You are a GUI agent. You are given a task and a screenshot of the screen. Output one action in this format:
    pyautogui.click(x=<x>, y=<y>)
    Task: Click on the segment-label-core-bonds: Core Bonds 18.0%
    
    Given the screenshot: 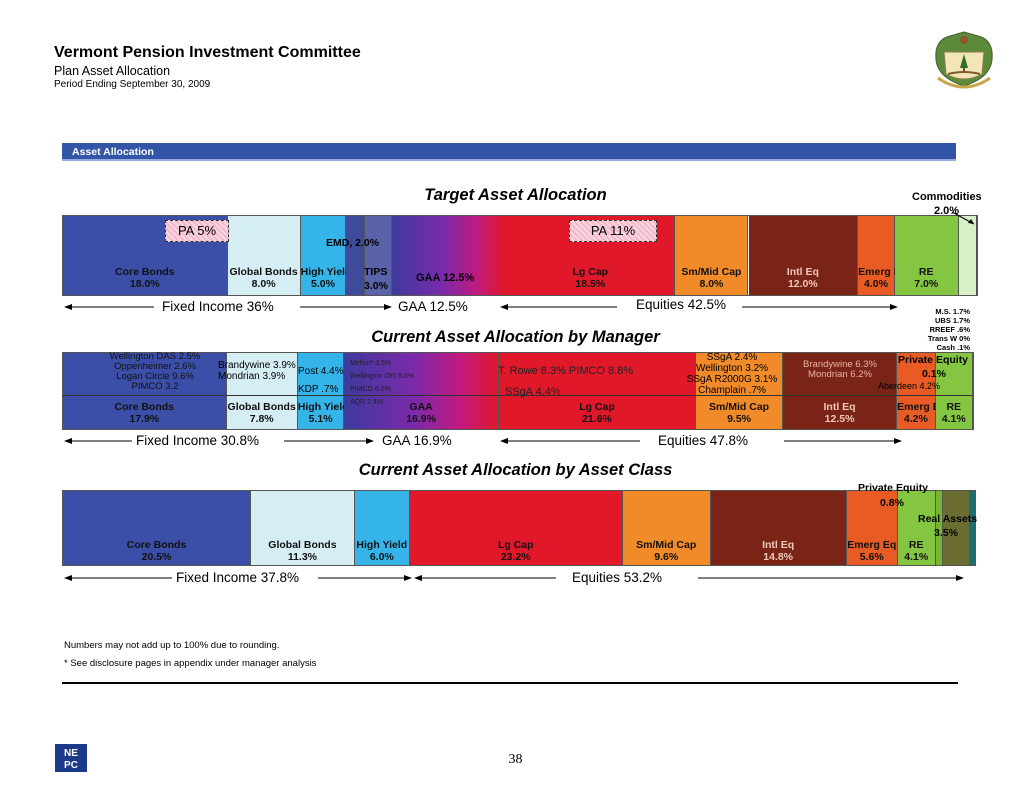 What is the action you would take?
    pyautogui.click(x=145, y=278)
    